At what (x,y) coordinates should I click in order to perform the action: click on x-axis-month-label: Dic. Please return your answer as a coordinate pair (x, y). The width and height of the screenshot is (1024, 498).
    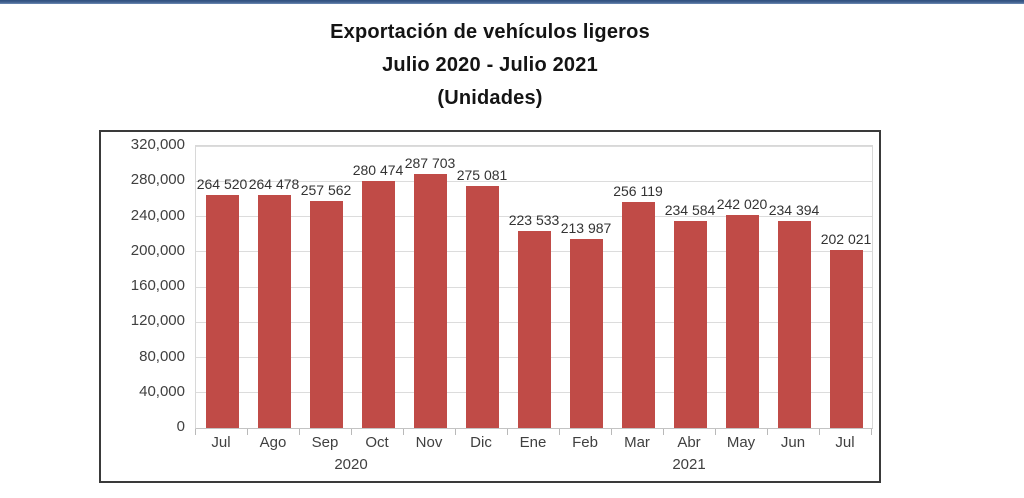
    Looking at the image, I should click on (481, 442).